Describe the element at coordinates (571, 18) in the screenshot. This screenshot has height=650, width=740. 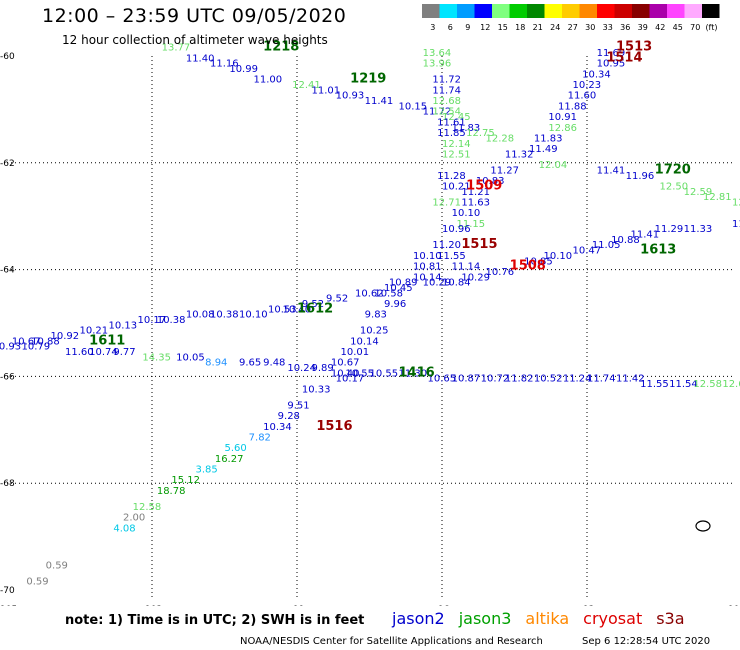
I see `color-scale-bar: 3 6 9 12 15 18 21 24 27 30 33 36 39 42 45 70 (ft)` at that location.